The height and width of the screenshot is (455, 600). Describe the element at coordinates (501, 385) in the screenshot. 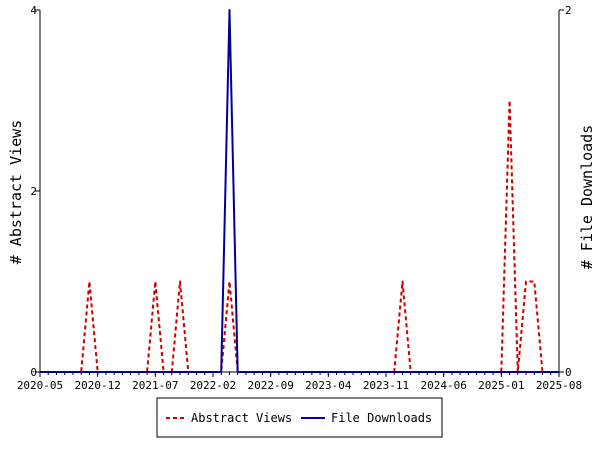

I see `x-tick-label: 2025-01` at that location.